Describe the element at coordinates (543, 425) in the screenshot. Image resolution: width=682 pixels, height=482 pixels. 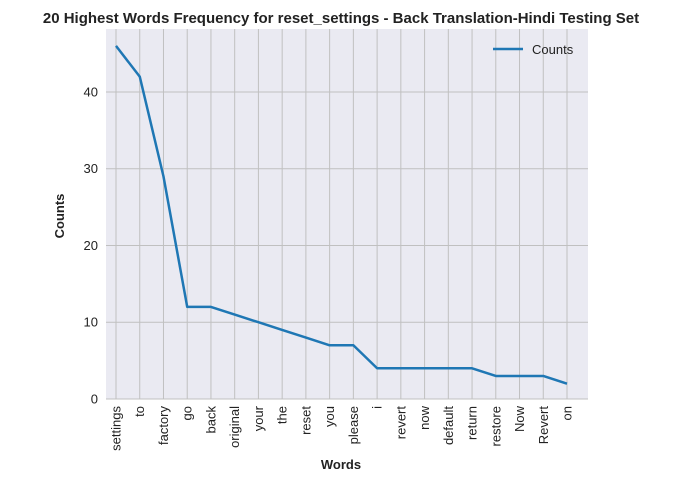
I see `x-tick-label: Revert` at that location.